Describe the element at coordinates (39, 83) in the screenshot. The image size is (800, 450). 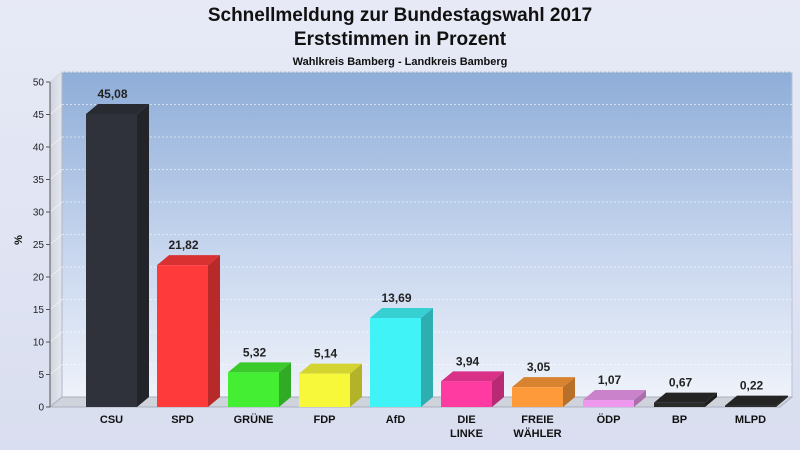
I see `y-tick-label: 50` at that location.